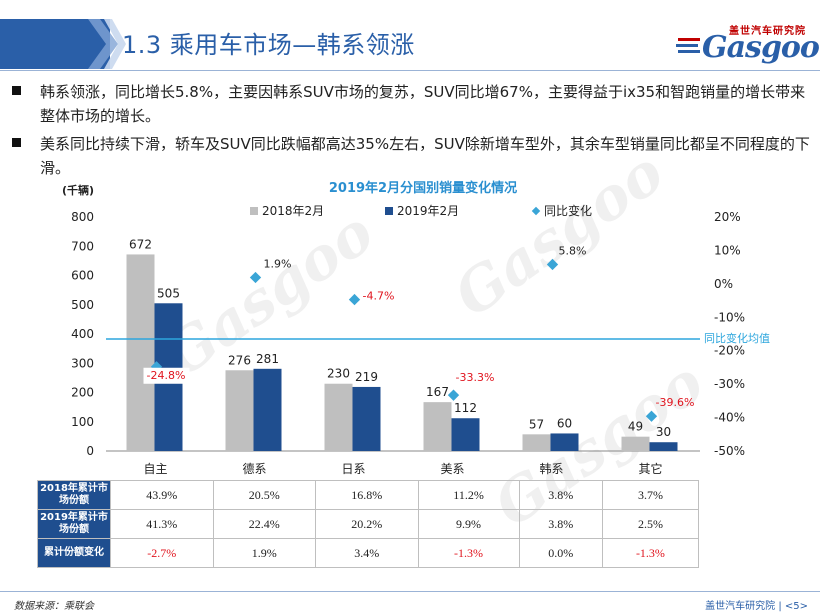 This screenshot has height=615, width=820. Describe the element at coordinates (423, 188) in the screenshot. I see `chart-title: 2019年2月分国别销量变化情况` at that location.